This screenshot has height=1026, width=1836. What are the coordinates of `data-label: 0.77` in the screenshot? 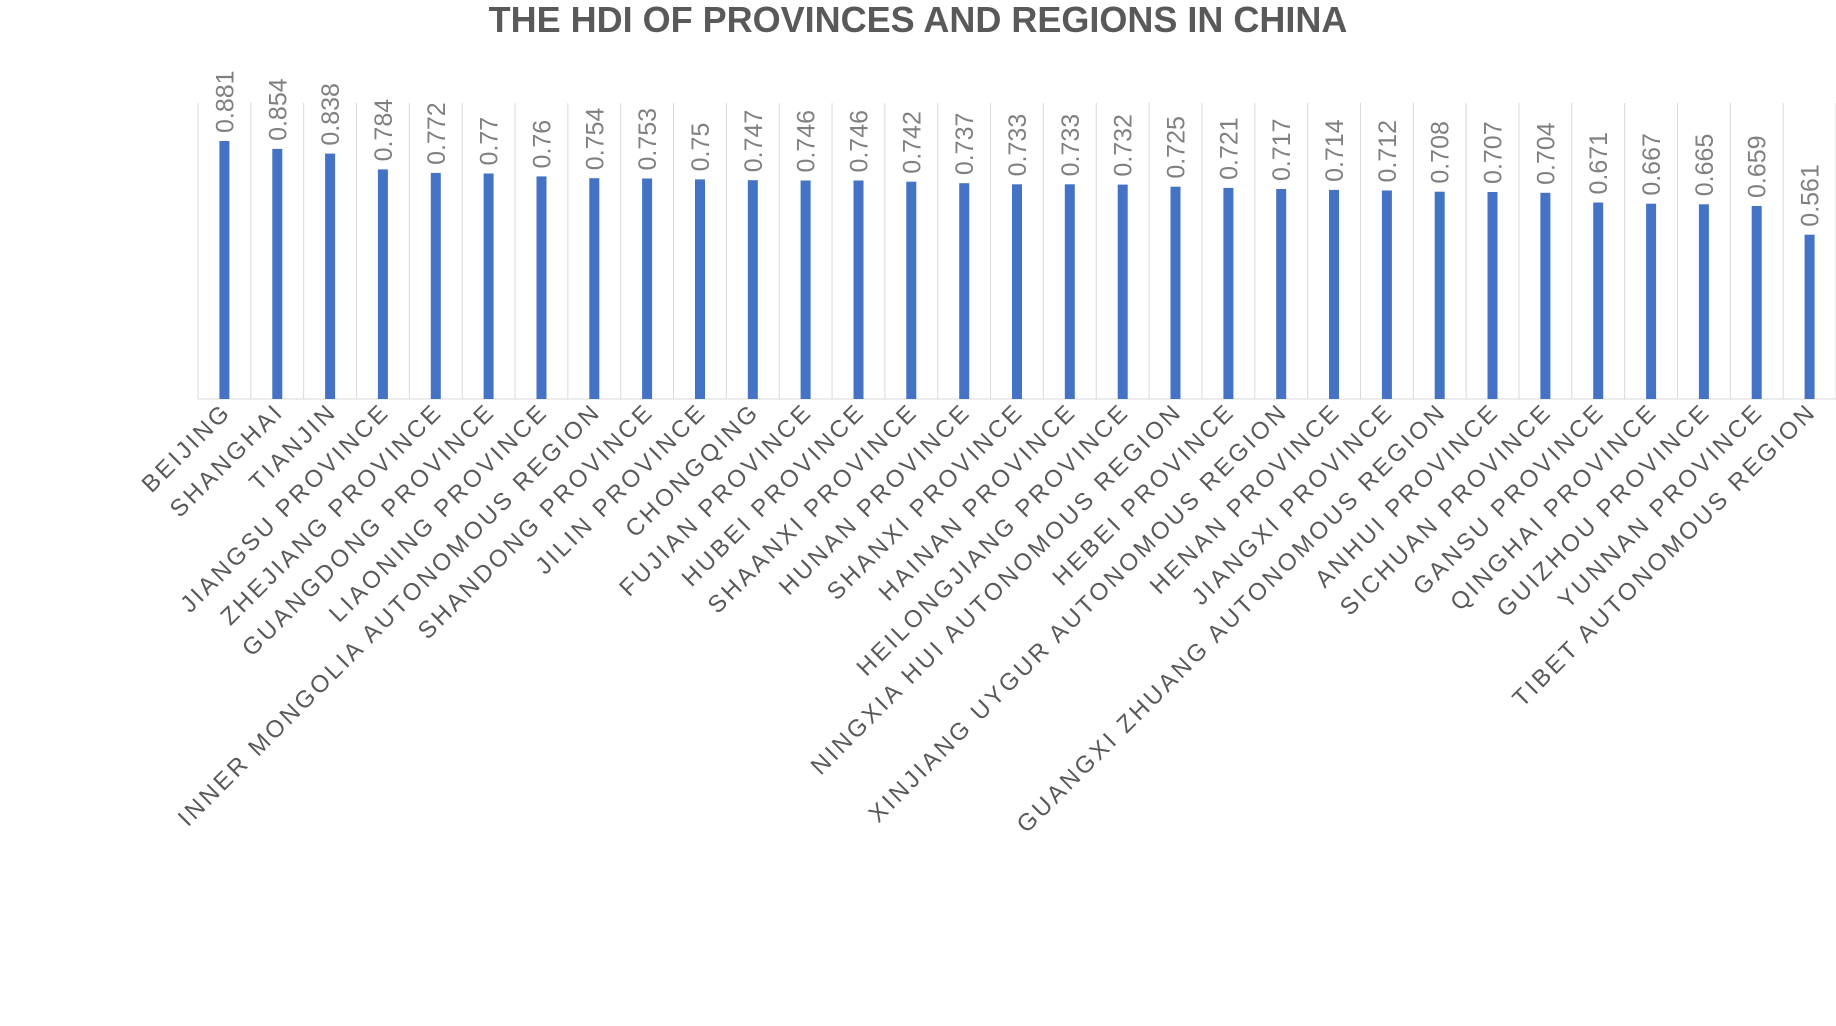 It's located at (490, 141).